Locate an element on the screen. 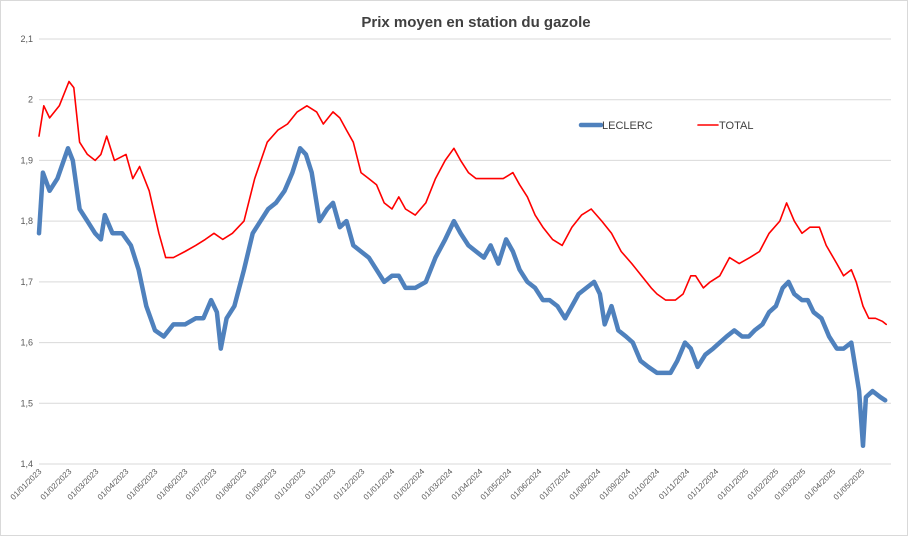 The image size is (908, 536). y-tick-label: 1,9 is located at coordinates (26, 160).